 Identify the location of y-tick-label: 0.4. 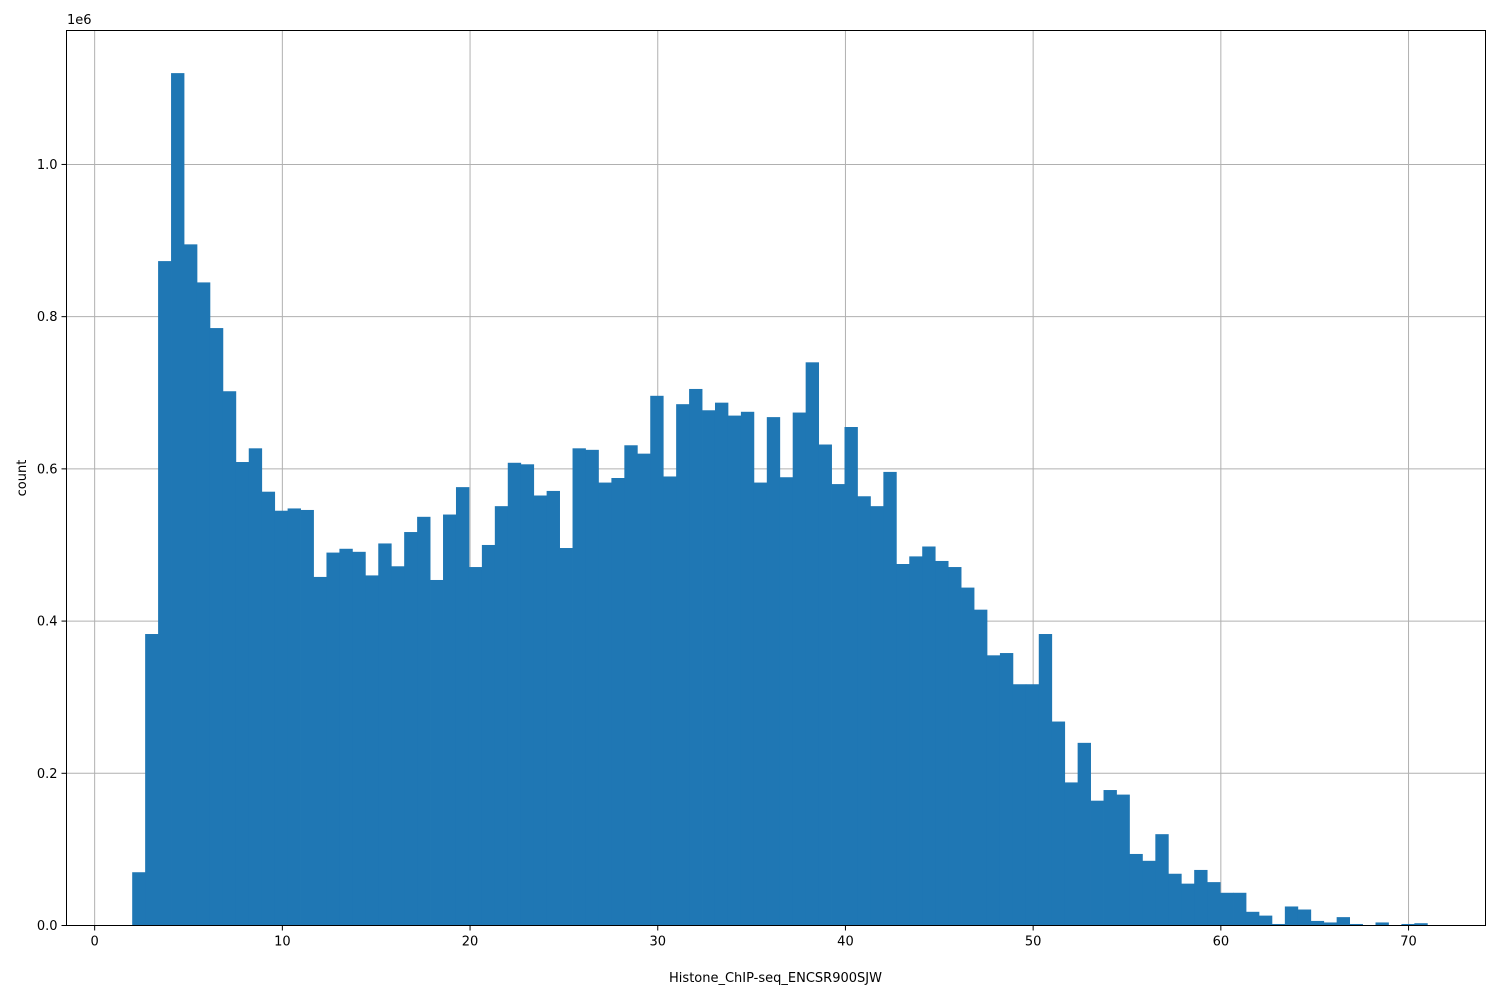
(47, 622).